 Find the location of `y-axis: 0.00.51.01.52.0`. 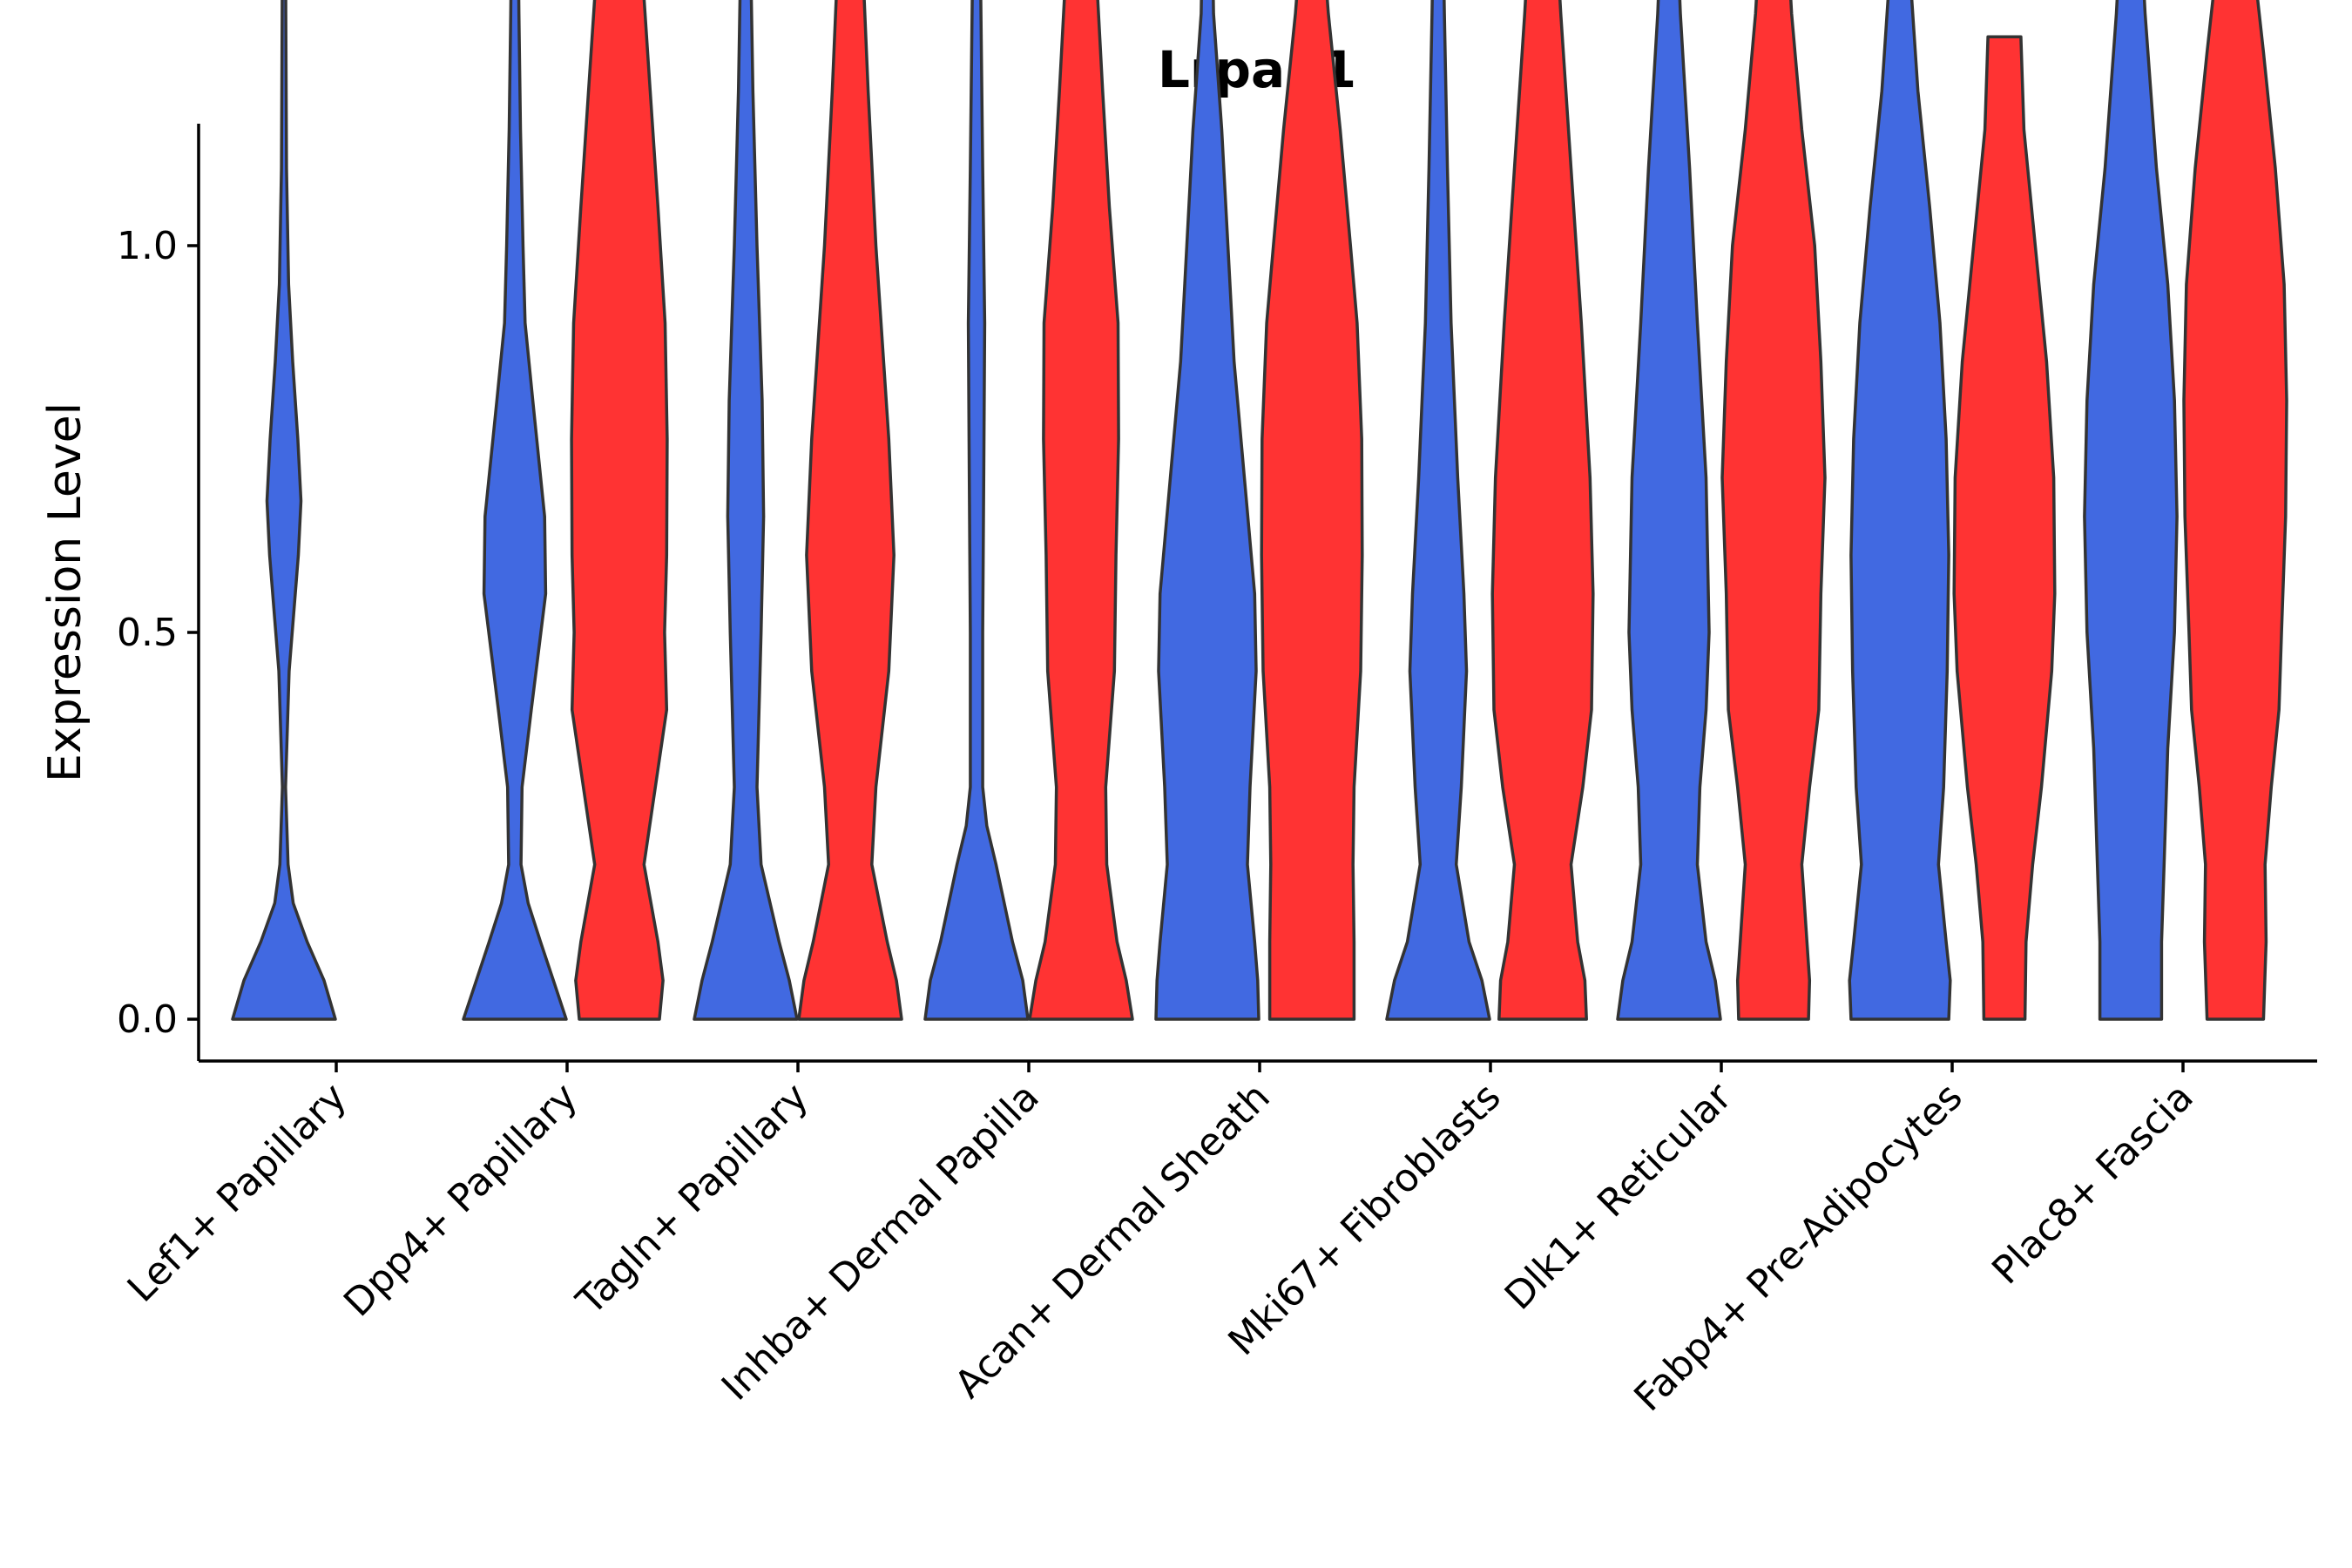

y-axis: 0.00.51.01.52.0 is located at coordinates (158, 592).